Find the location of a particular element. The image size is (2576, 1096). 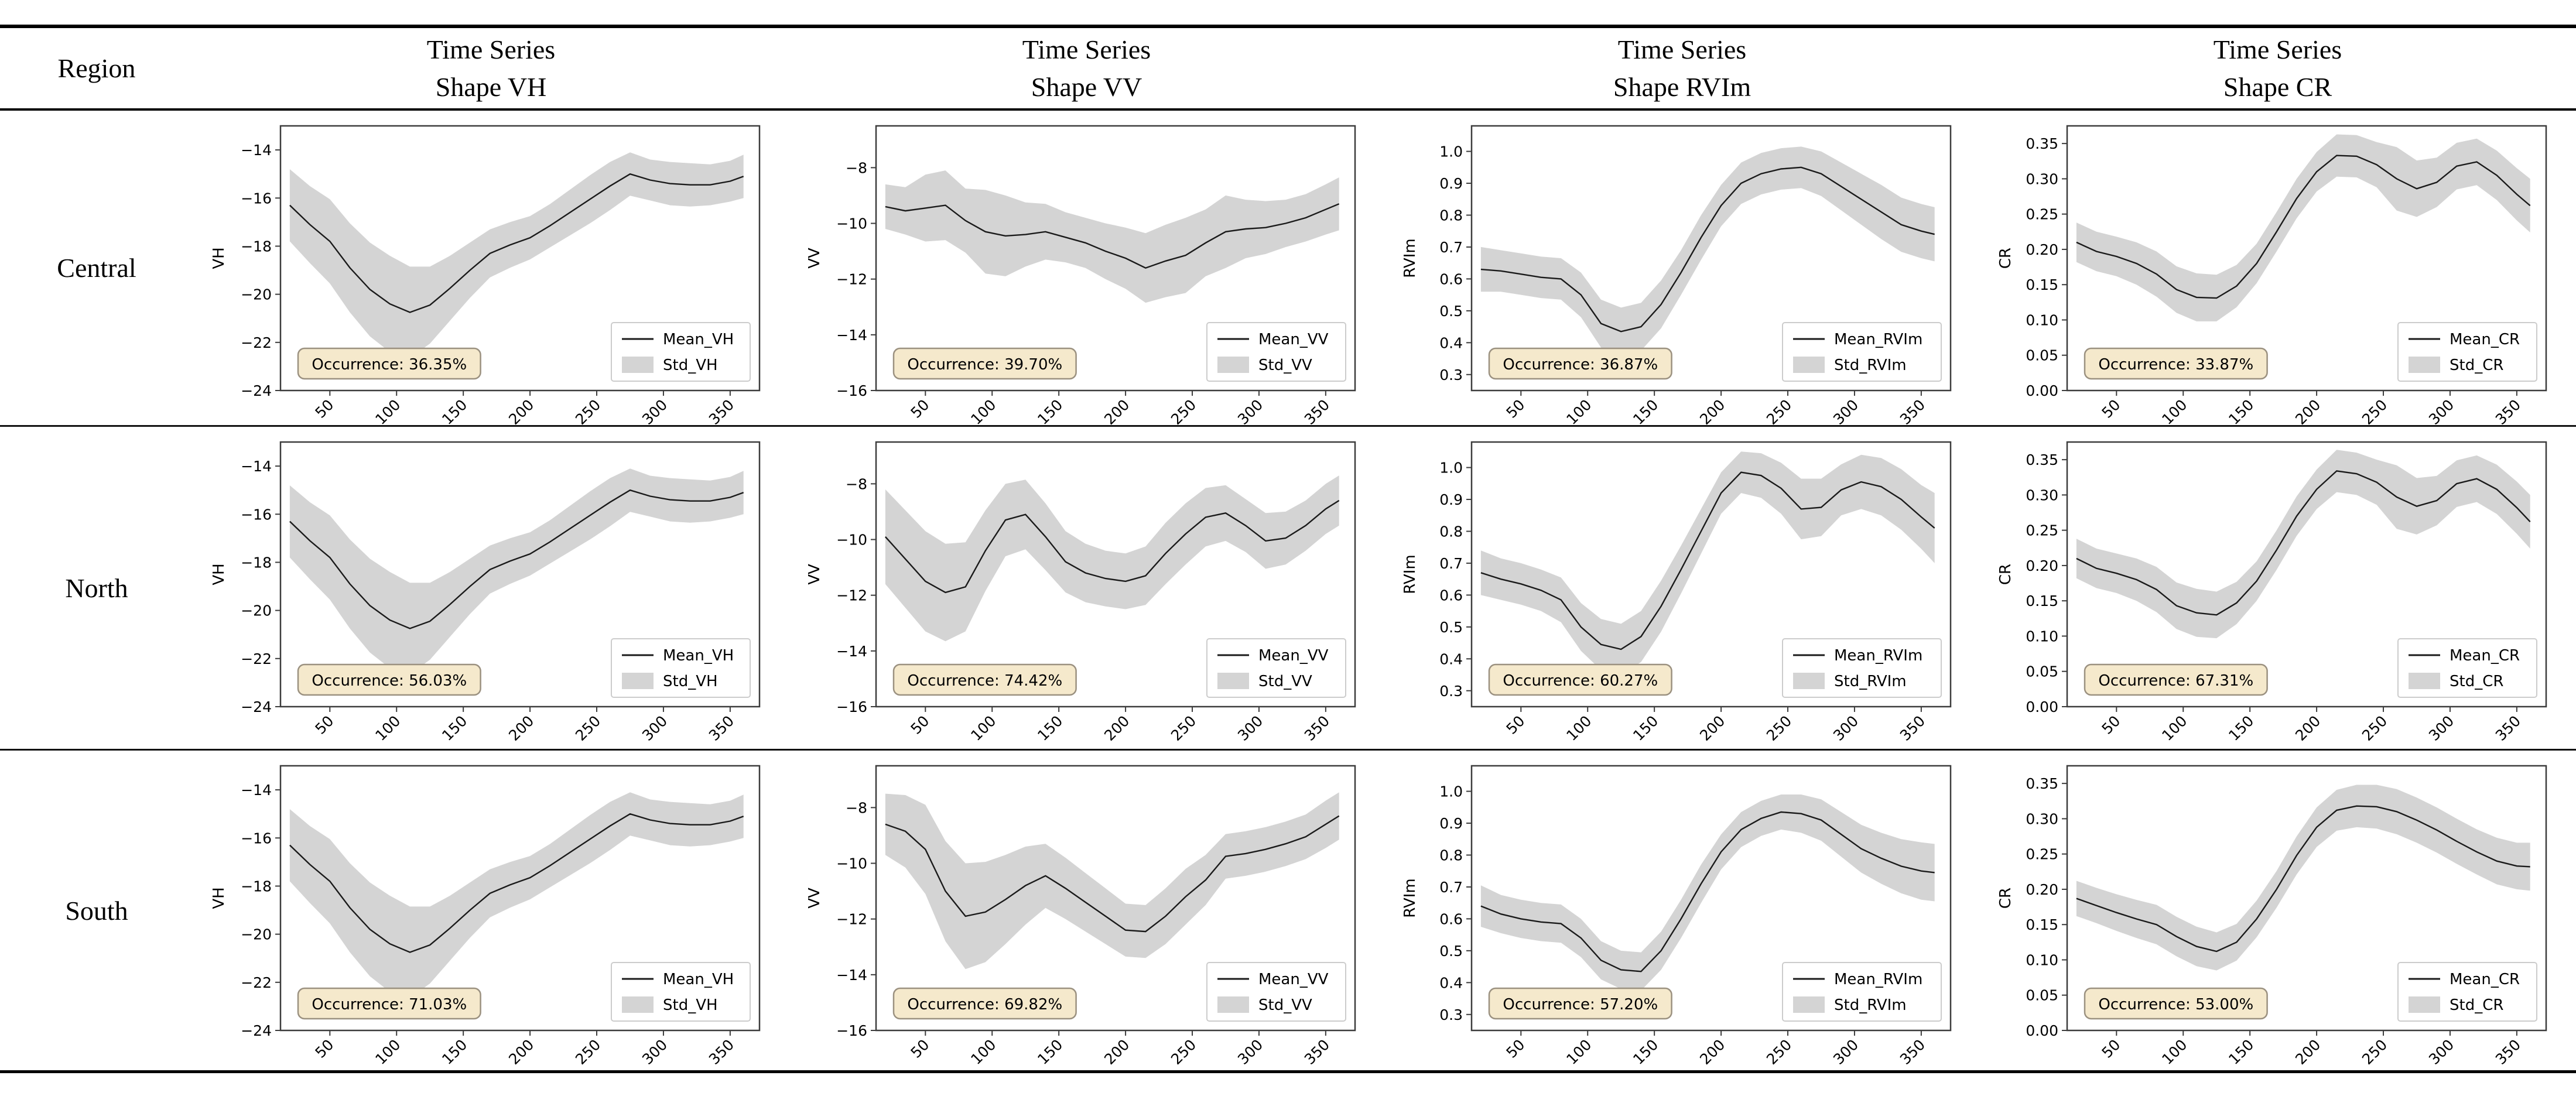

row-divider is located at coordinates (1288, 750).